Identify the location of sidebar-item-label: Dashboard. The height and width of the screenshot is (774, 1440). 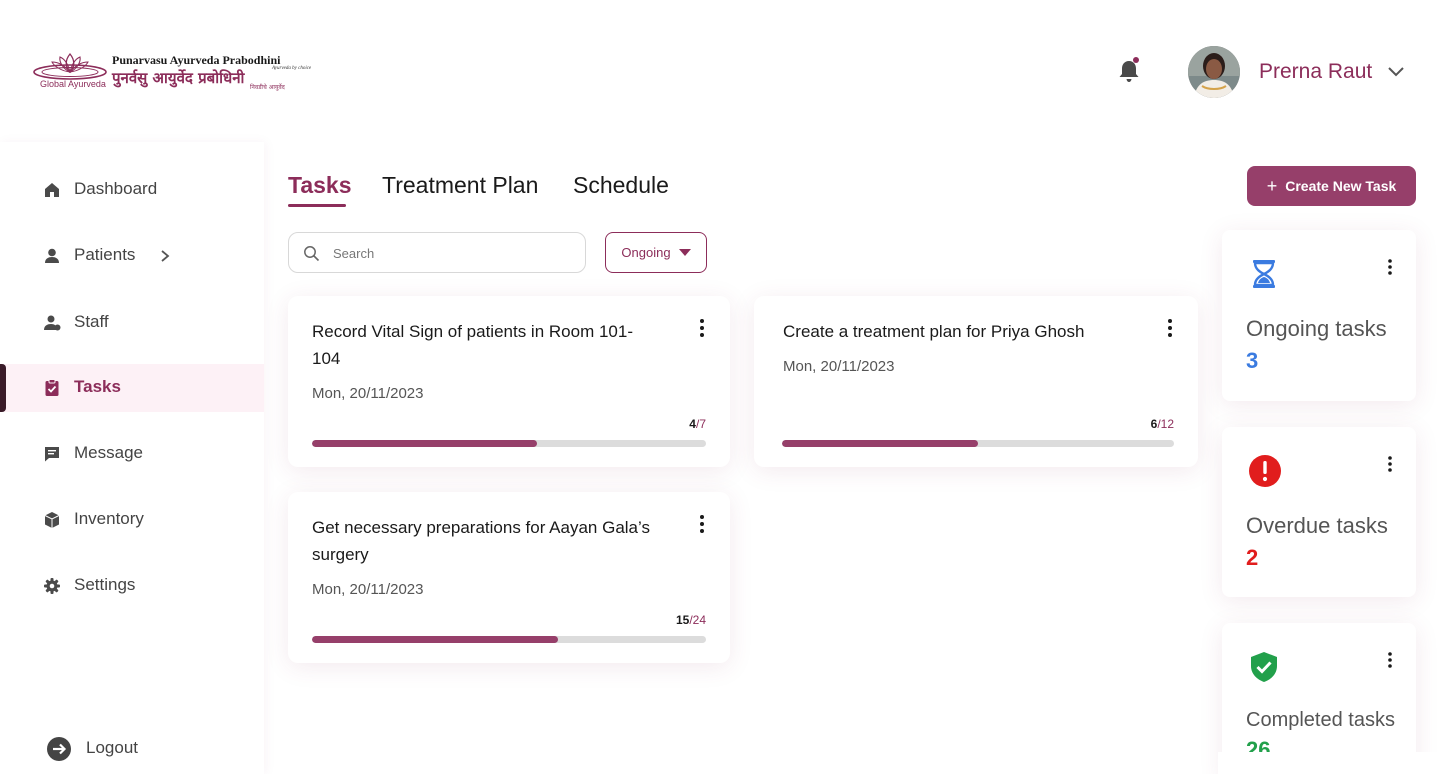
(116, 188).